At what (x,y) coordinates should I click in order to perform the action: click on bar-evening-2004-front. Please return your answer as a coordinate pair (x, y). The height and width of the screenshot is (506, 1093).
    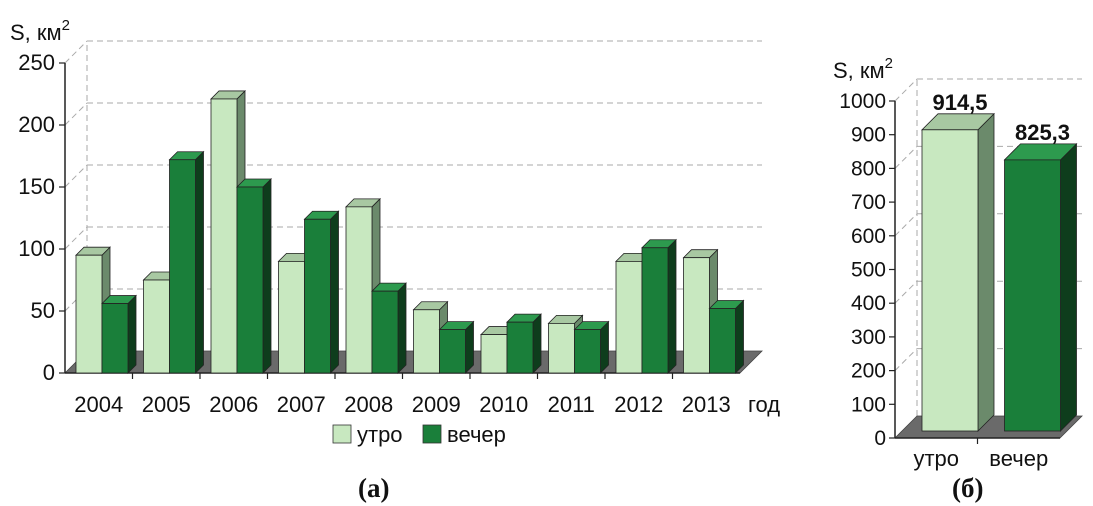
    Looking at the image, I should click on (115, 338).